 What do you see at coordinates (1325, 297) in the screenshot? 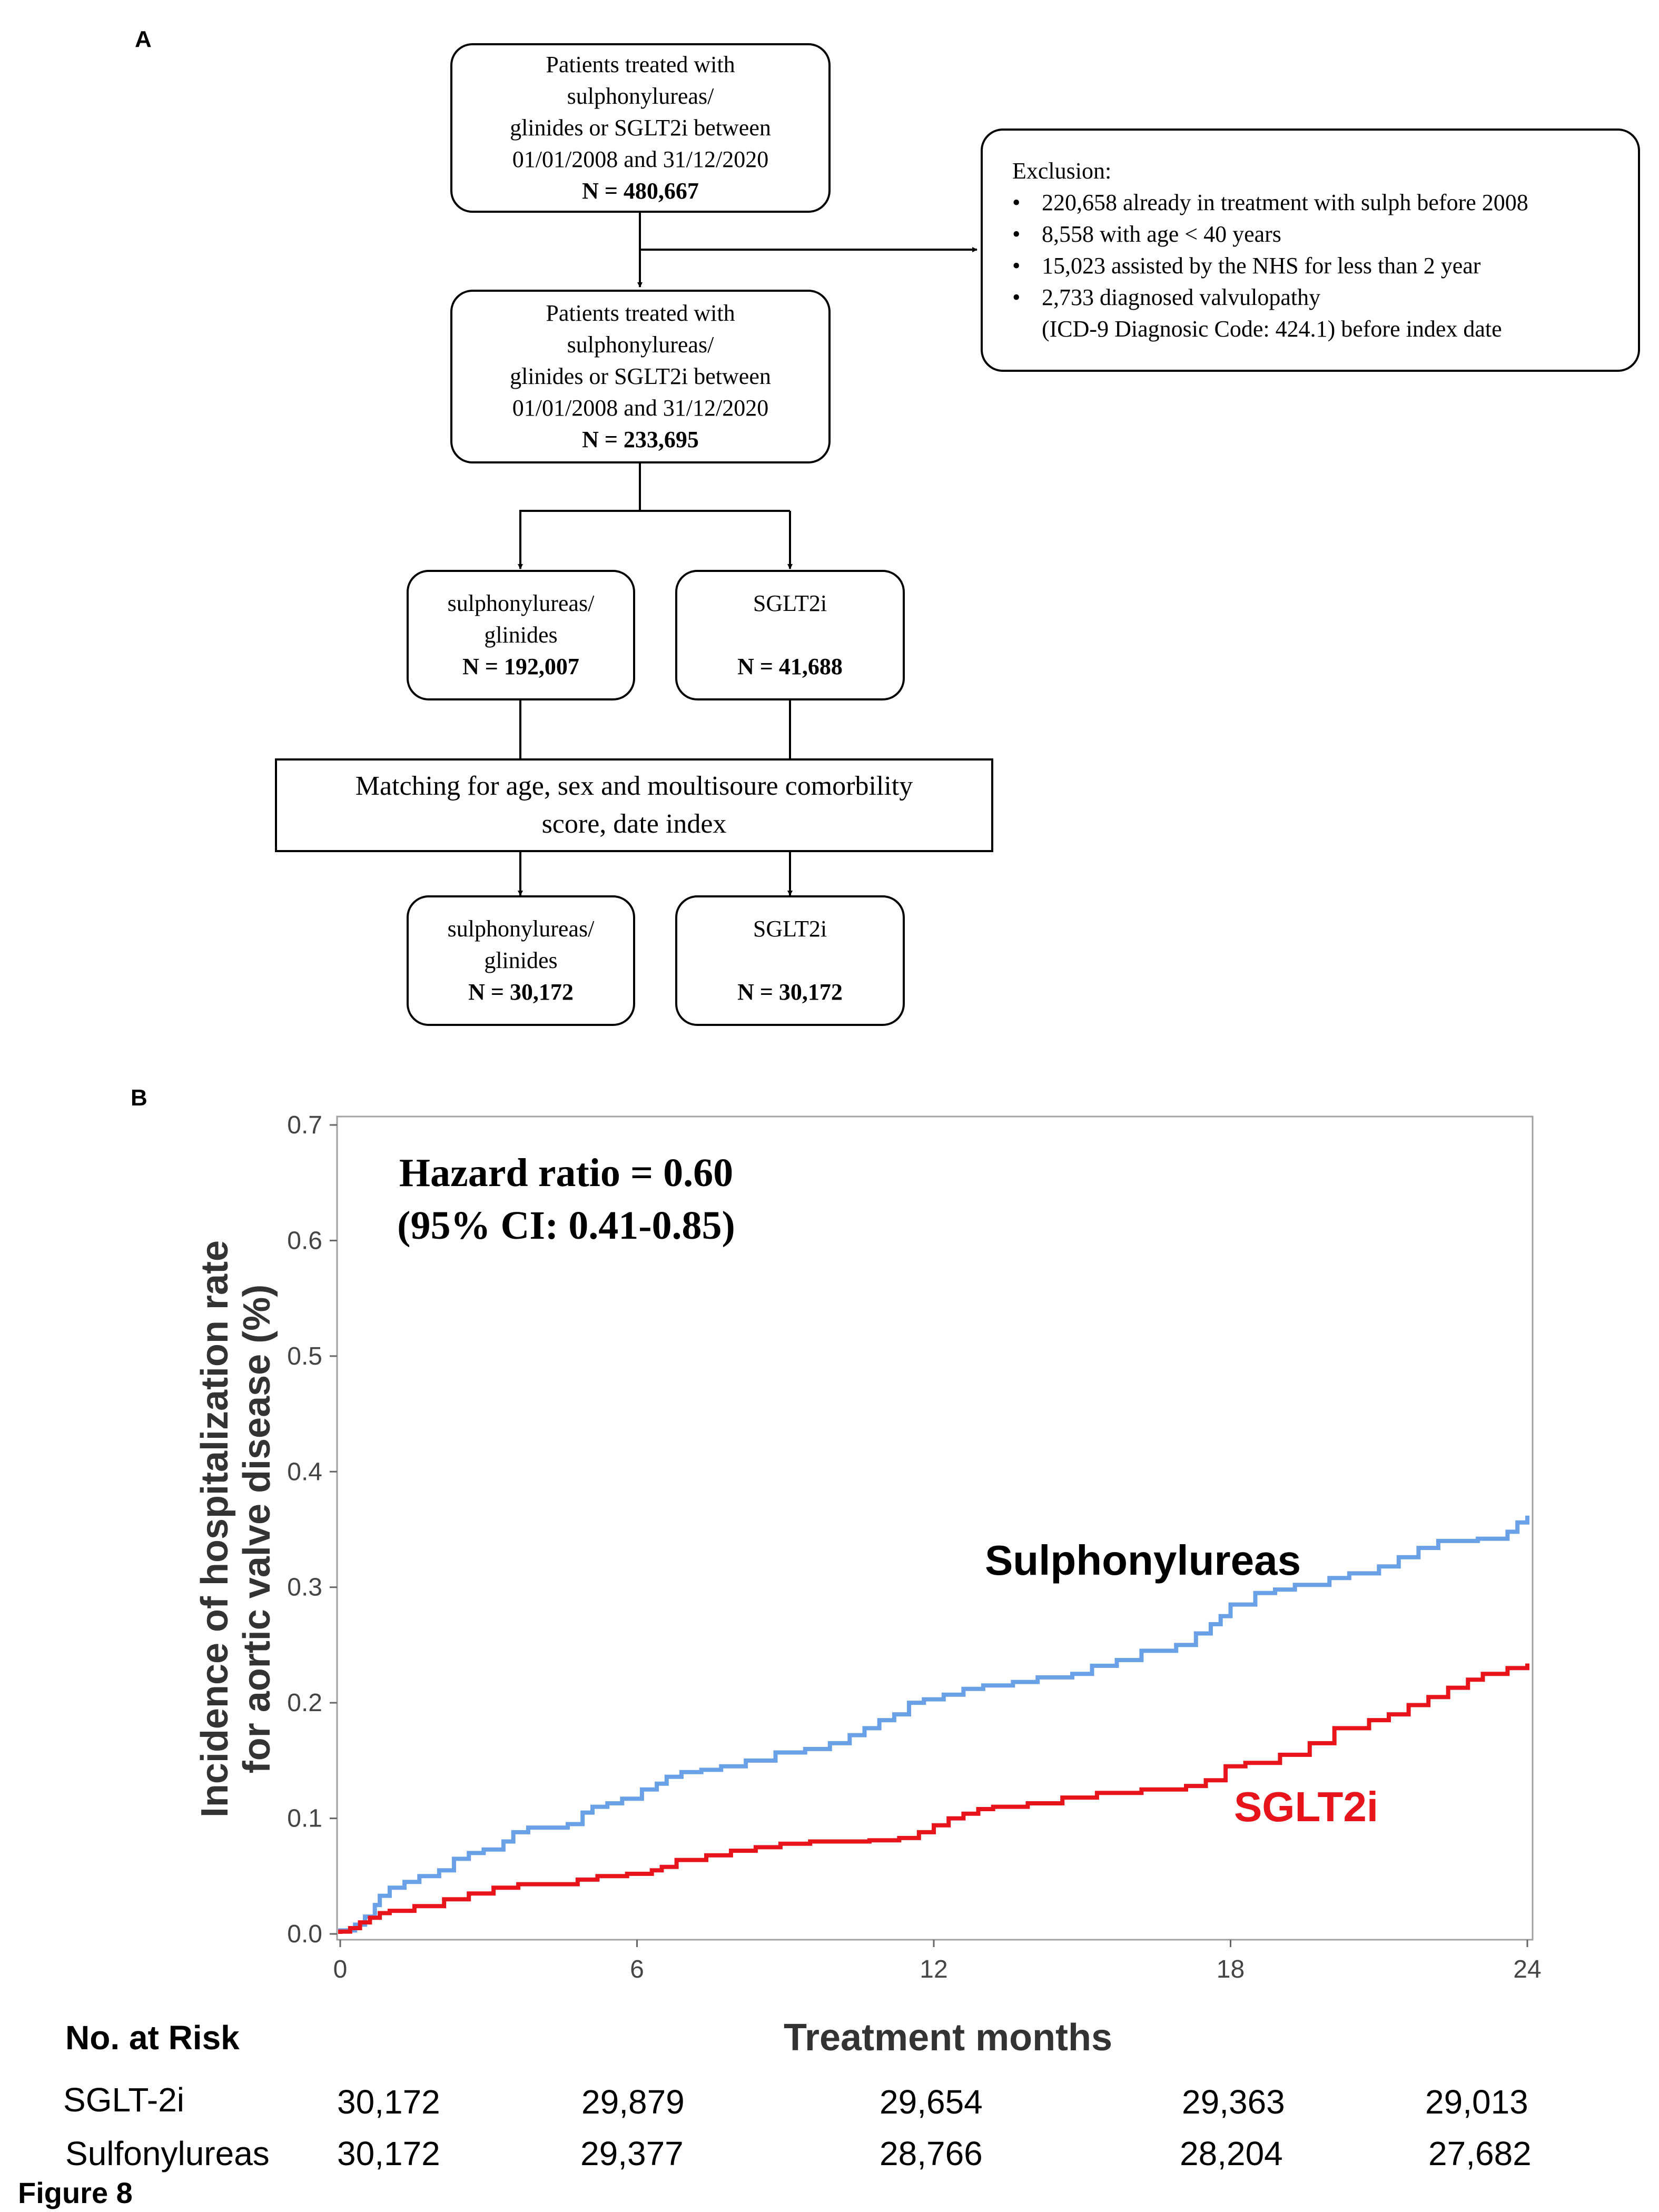
I see `exclusion-item: 2,733 diagnosed valvulopathy` at bounding box center [1325, 297].